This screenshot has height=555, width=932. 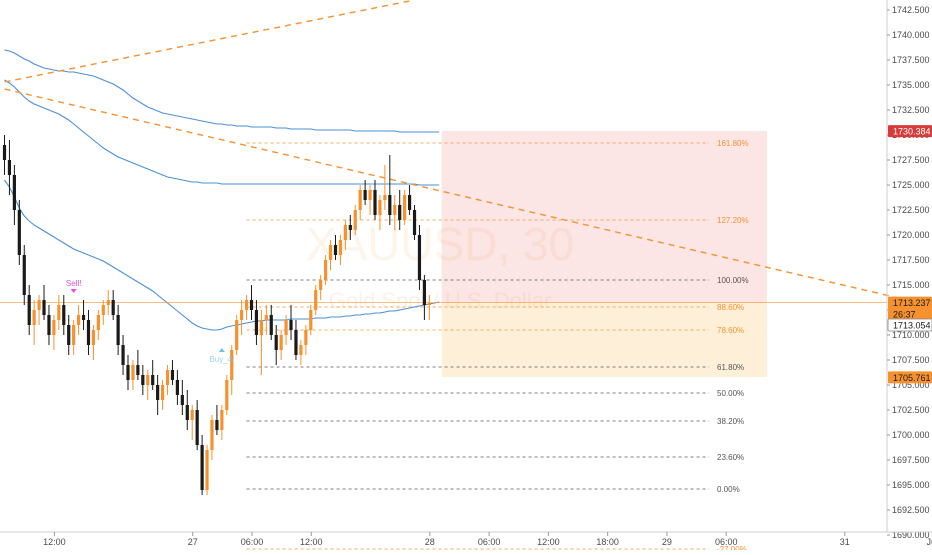 What do you see at coordinates (252, 542) in the screenshot?
I see `x-tick-label: 06:00` at bounding box center [252, 542].